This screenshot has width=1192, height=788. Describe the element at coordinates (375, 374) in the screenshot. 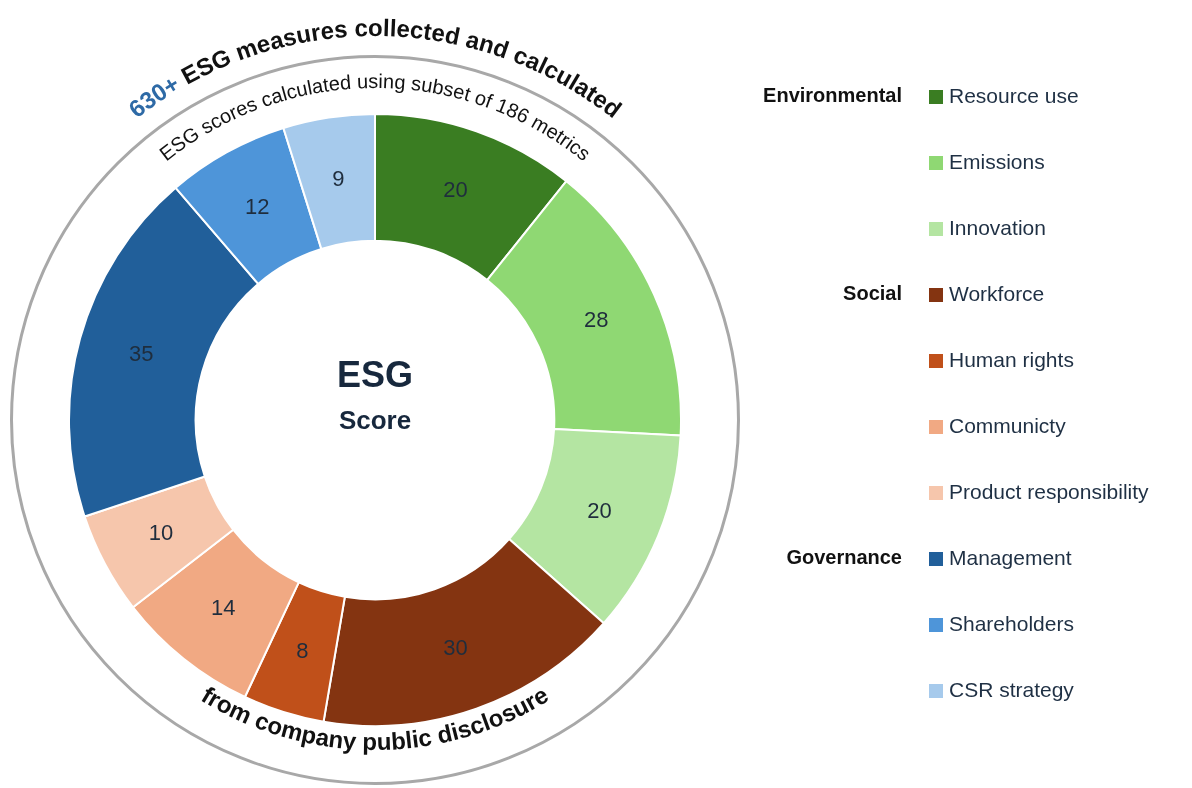

I see `text: ESG` at that location.